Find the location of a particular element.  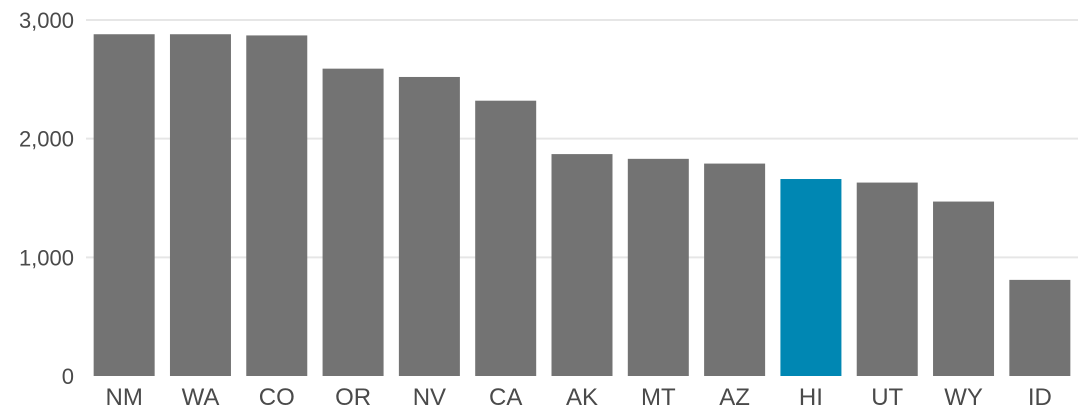

x-tick-label-az: AZ is located at coordinates (734, 397).